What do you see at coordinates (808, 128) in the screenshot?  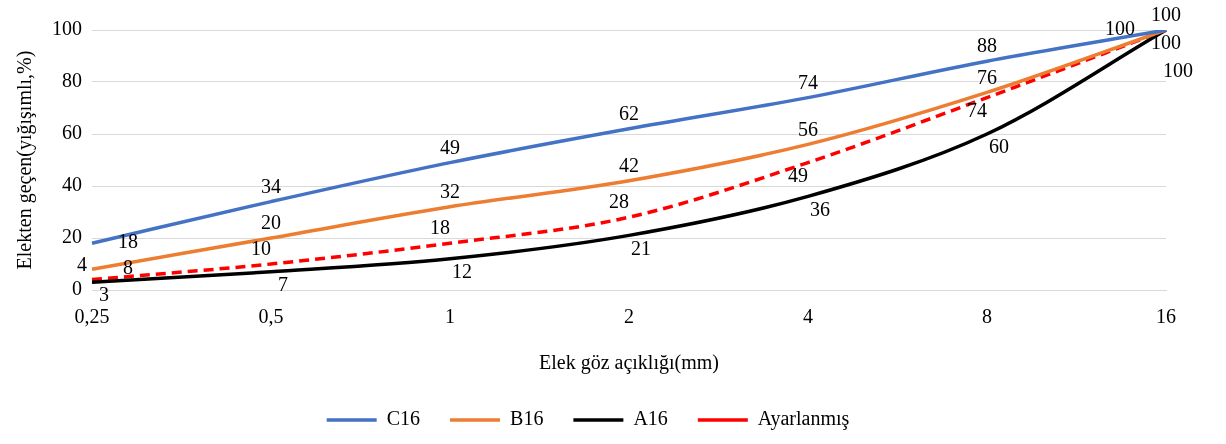 I see `data-label: 56` at bounding box center [808, 128].